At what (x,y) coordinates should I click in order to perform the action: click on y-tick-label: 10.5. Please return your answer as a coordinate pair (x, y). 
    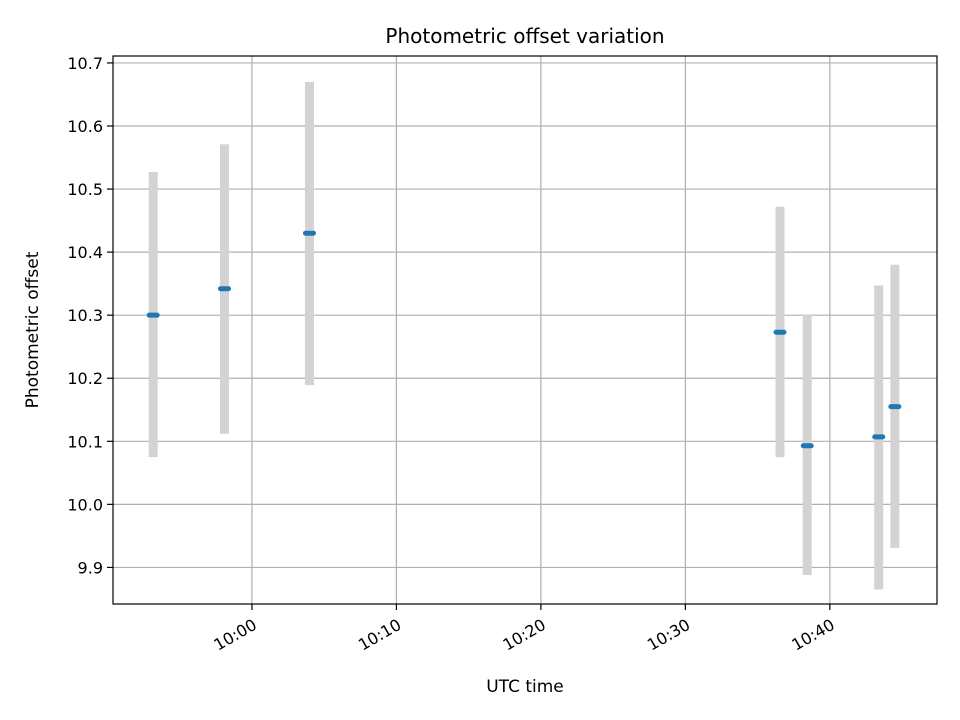
    Looking at the image, I should click on (85, 189).